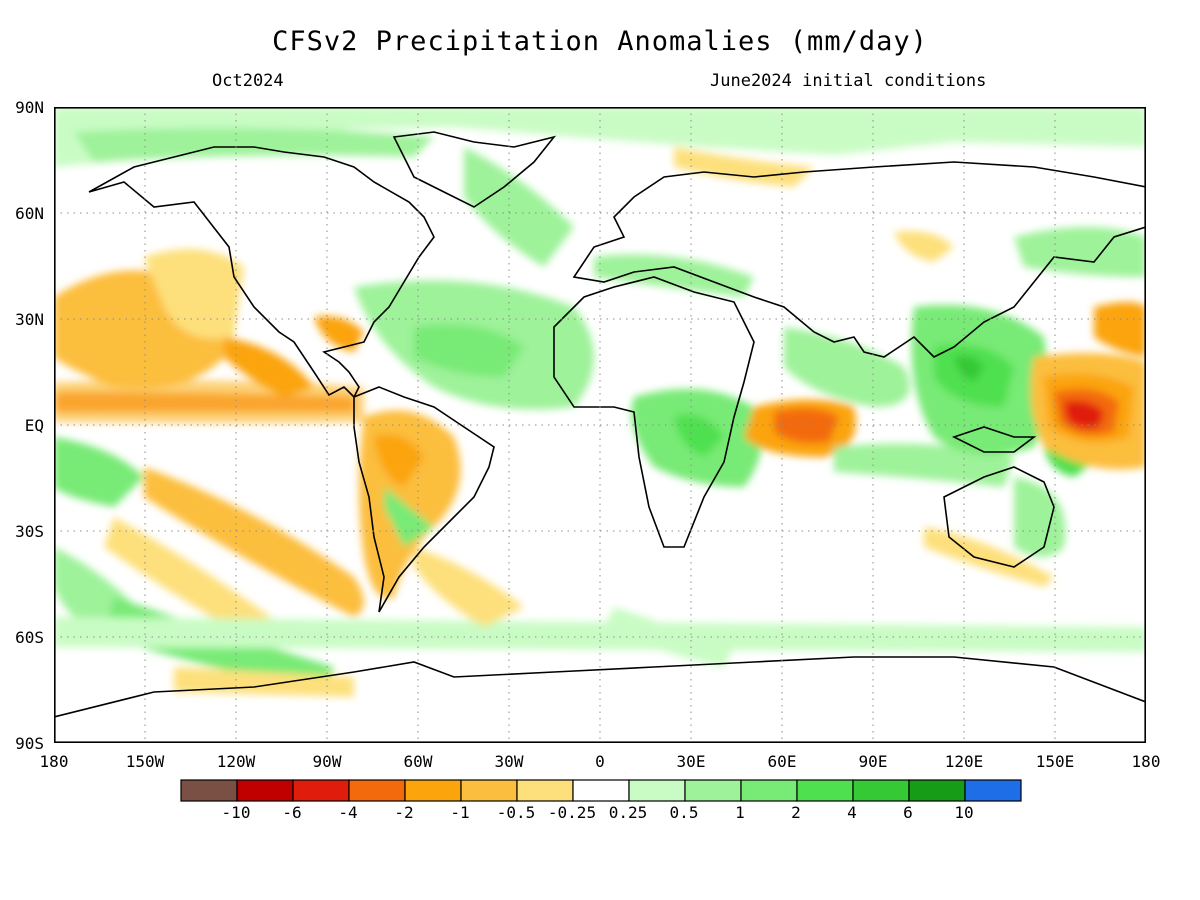 The width and height of the screenshot is (1200, 900). What do you see at coordinates (404, 812) in the screenshot?
I see `colorbar-label-neg2: -2` at bounding box center [404, 812].